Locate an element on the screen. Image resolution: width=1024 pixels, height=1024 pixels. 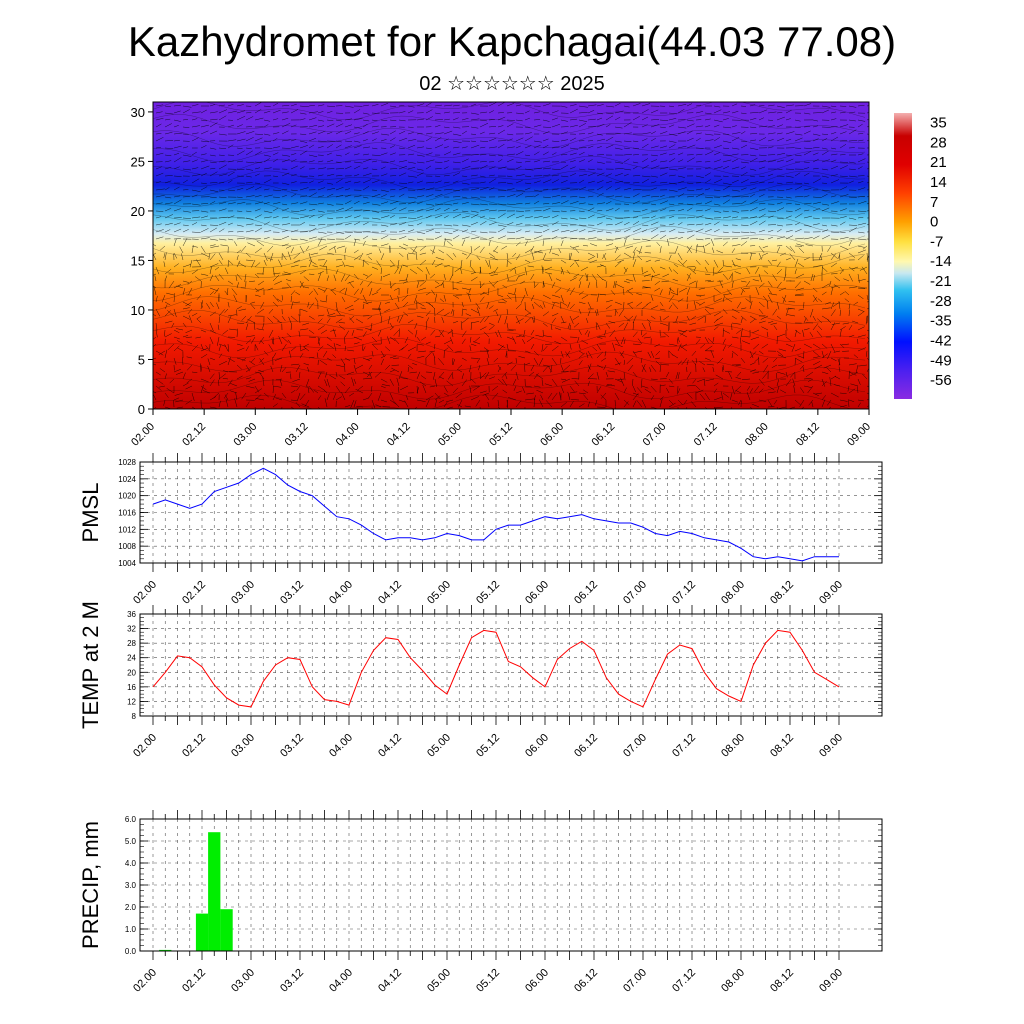
chart-title: Kazhydromet for Kapchagai(44.03 77.08) is located at coordinates (512, 41).